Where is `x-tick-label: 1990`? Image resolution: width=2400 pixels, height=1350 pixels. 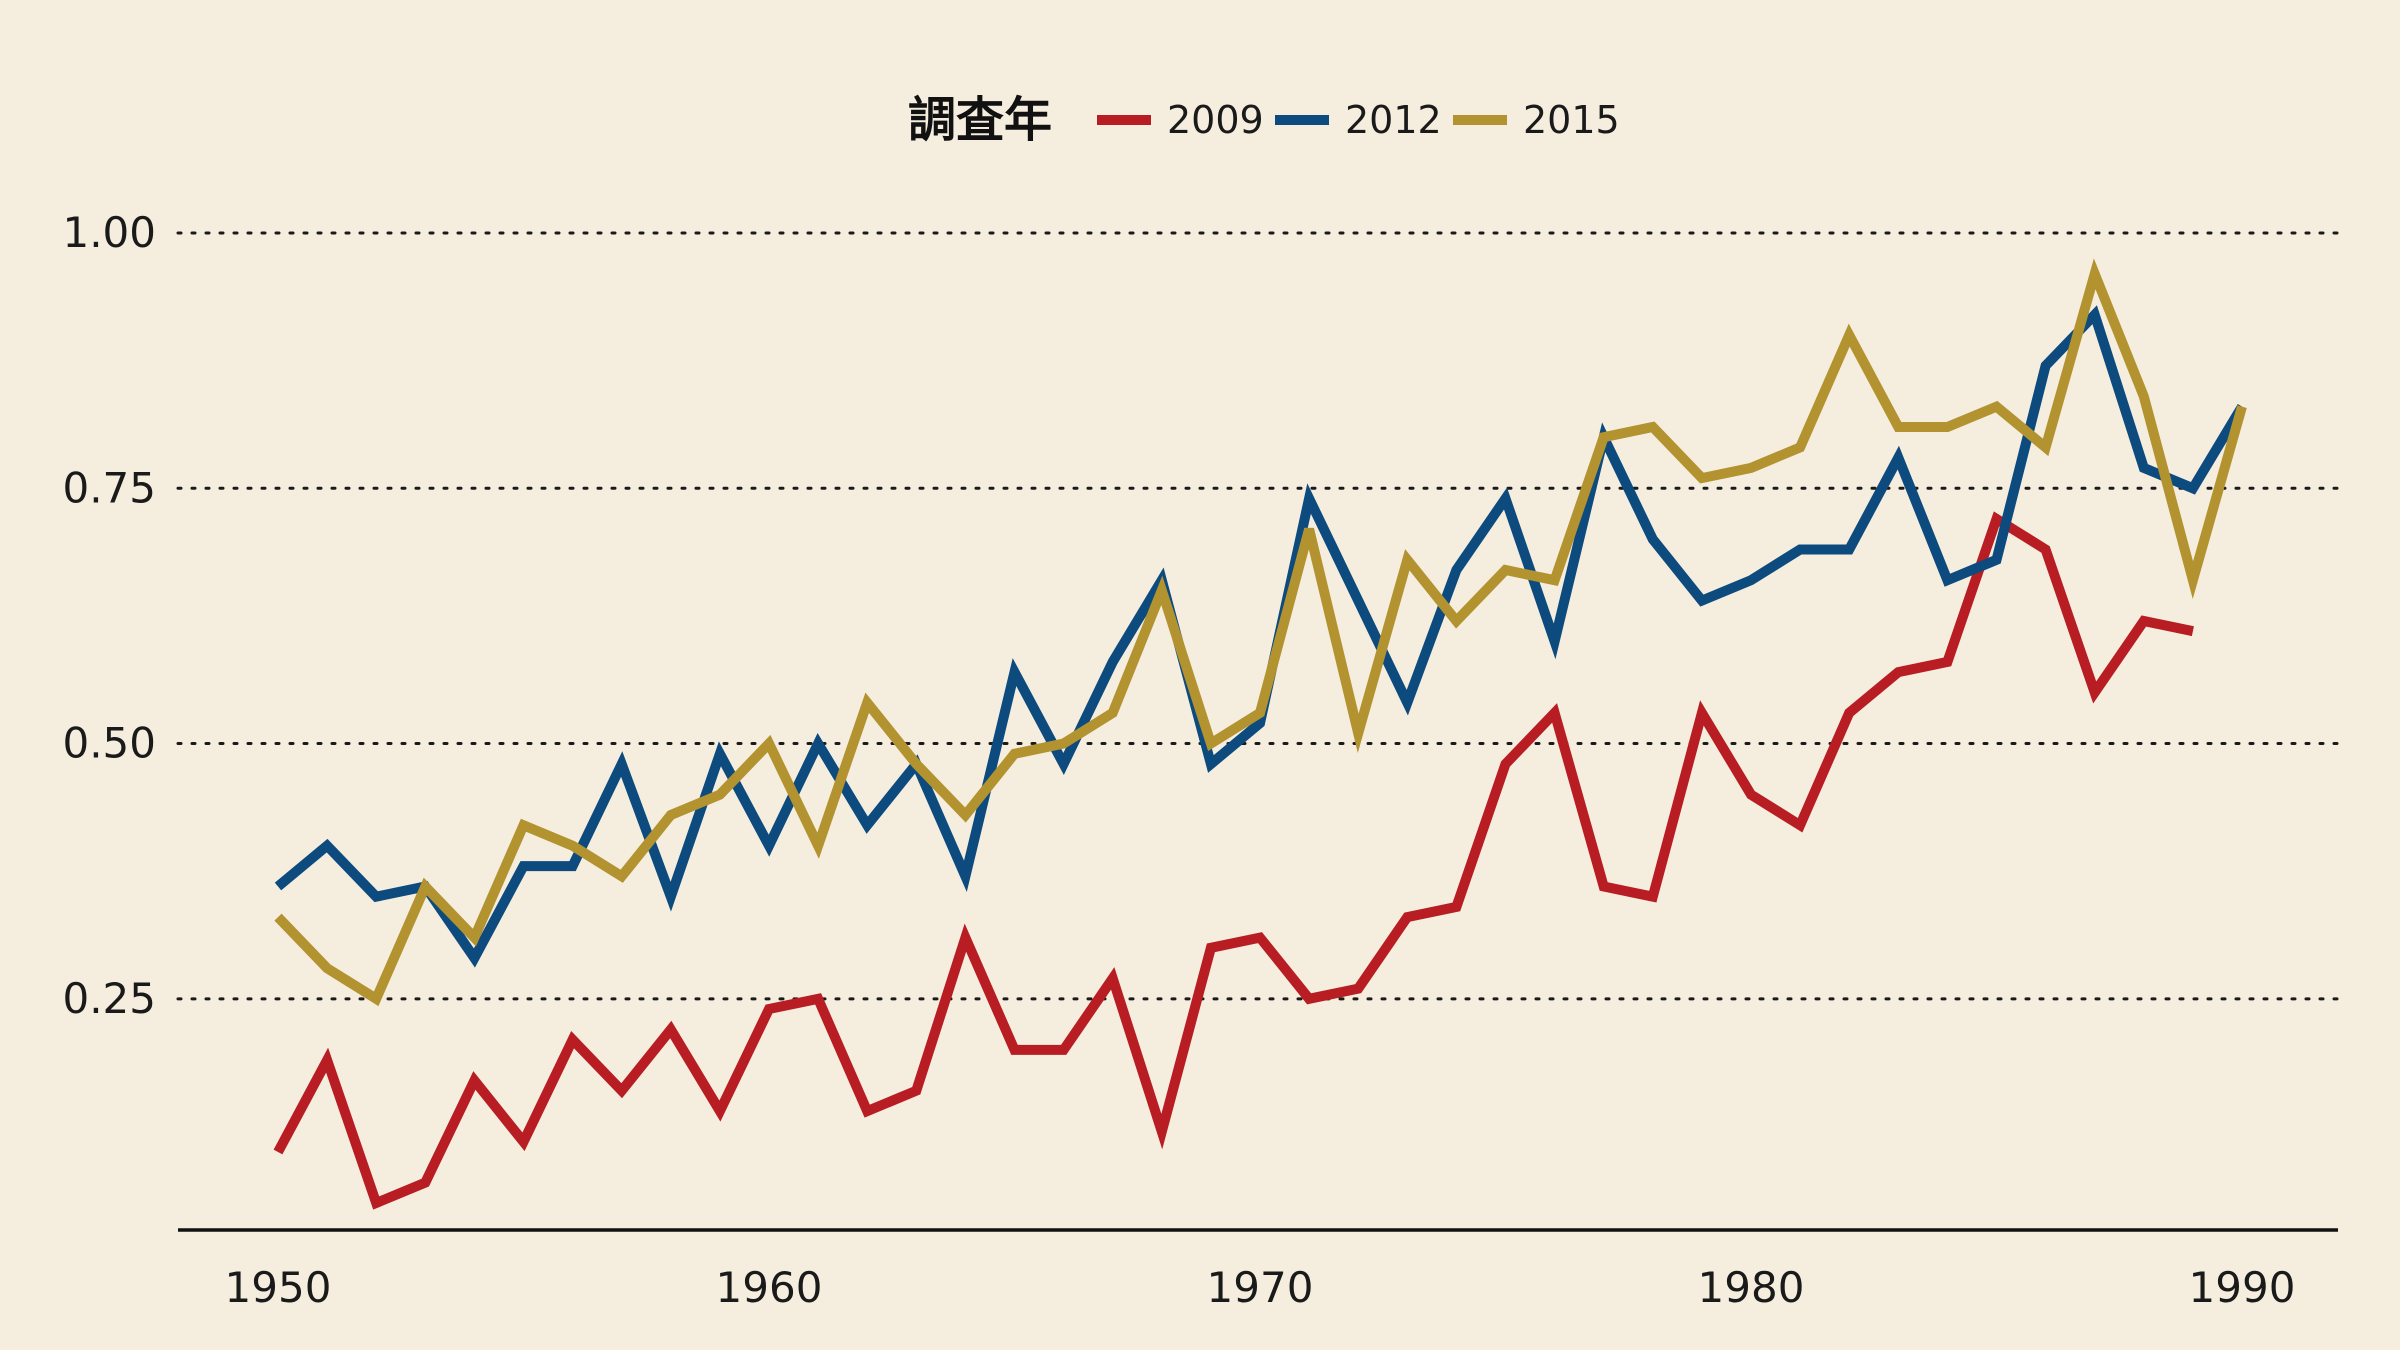
x-tick-label: 1990 is located at coordinates (2242, 1287).